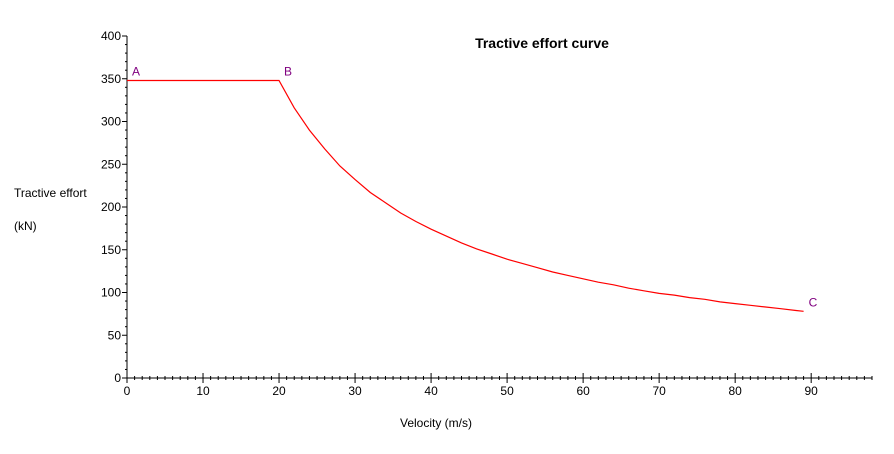 The image size is (894, 454). What do you see at coordinates (203, 391) in the screenshot?
I see `x-tick-label: 10` at bounding box center [203, 391].